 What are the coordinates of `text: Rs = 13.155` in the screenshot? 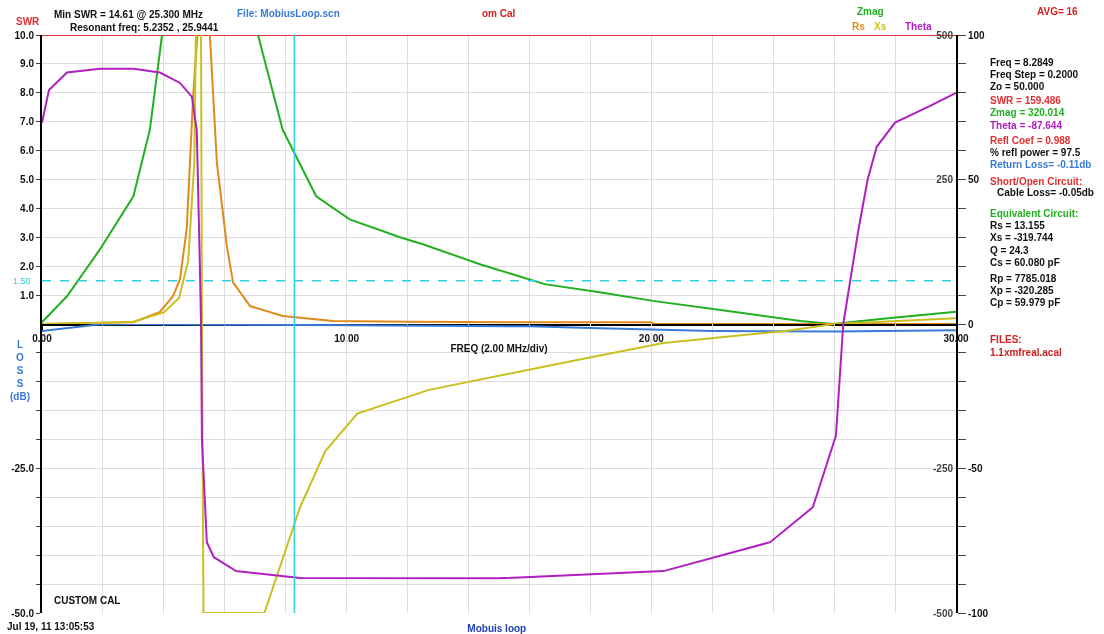 It's located at (1018, 225).